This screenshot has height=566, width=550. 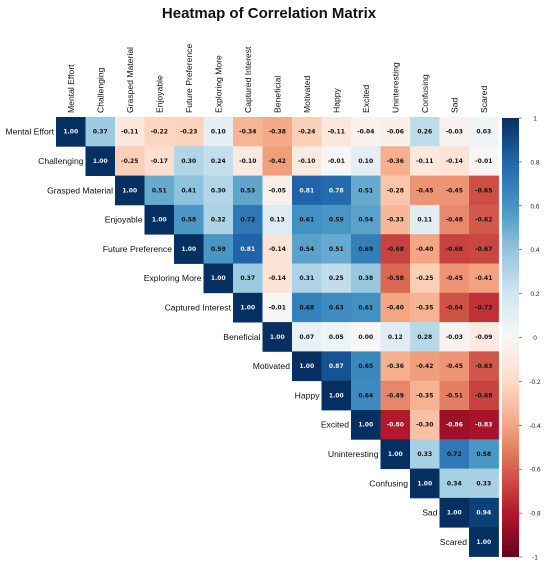 What do you see at coordinates (336, 100) in the screenshot?
I see `column-label: Happy` at bounding box center [336, 100].